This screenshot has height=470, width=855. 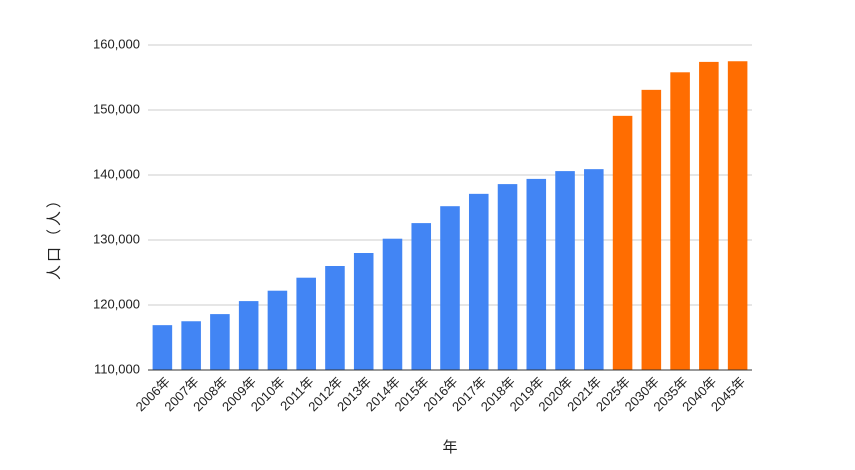 I want to click on y-tick-label: 110,000, so click(x=117, y=368).